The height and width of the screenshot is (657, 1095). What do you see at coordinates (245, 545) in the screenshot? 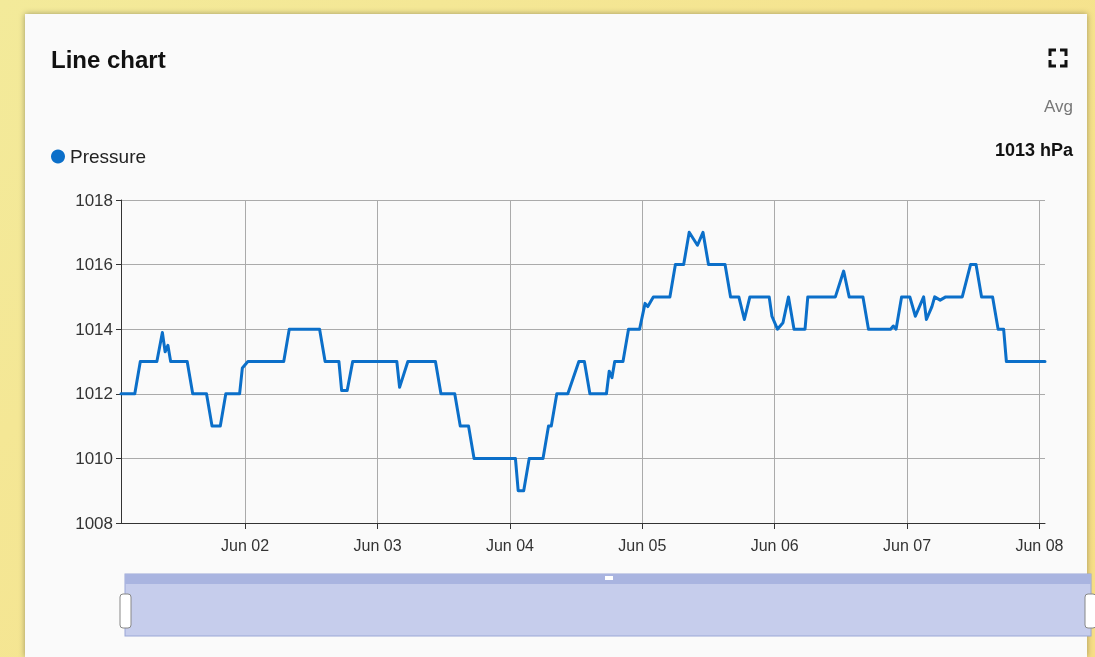
I see `x-tick-label: Jun 02` at bounding box center [245, 545].